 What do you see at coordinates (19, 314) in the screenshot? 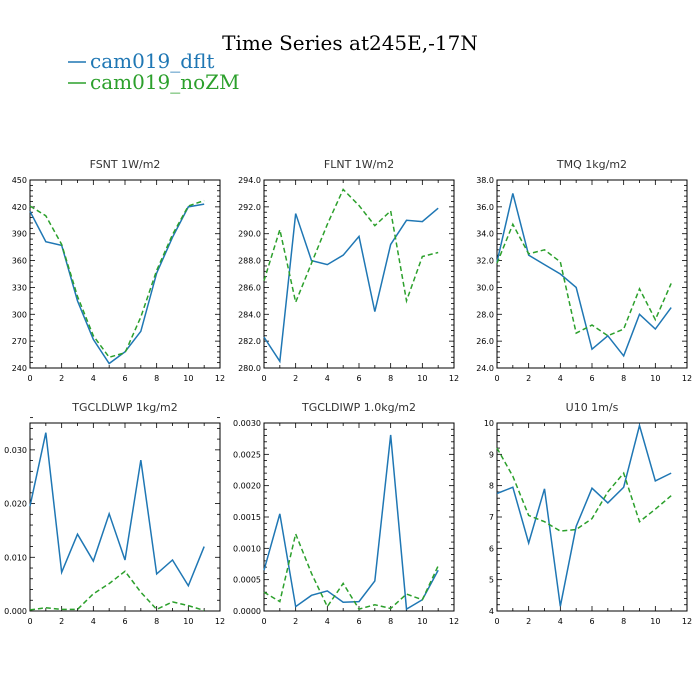
I see `y-tick-label: 300` at bounding box center [19, 314].